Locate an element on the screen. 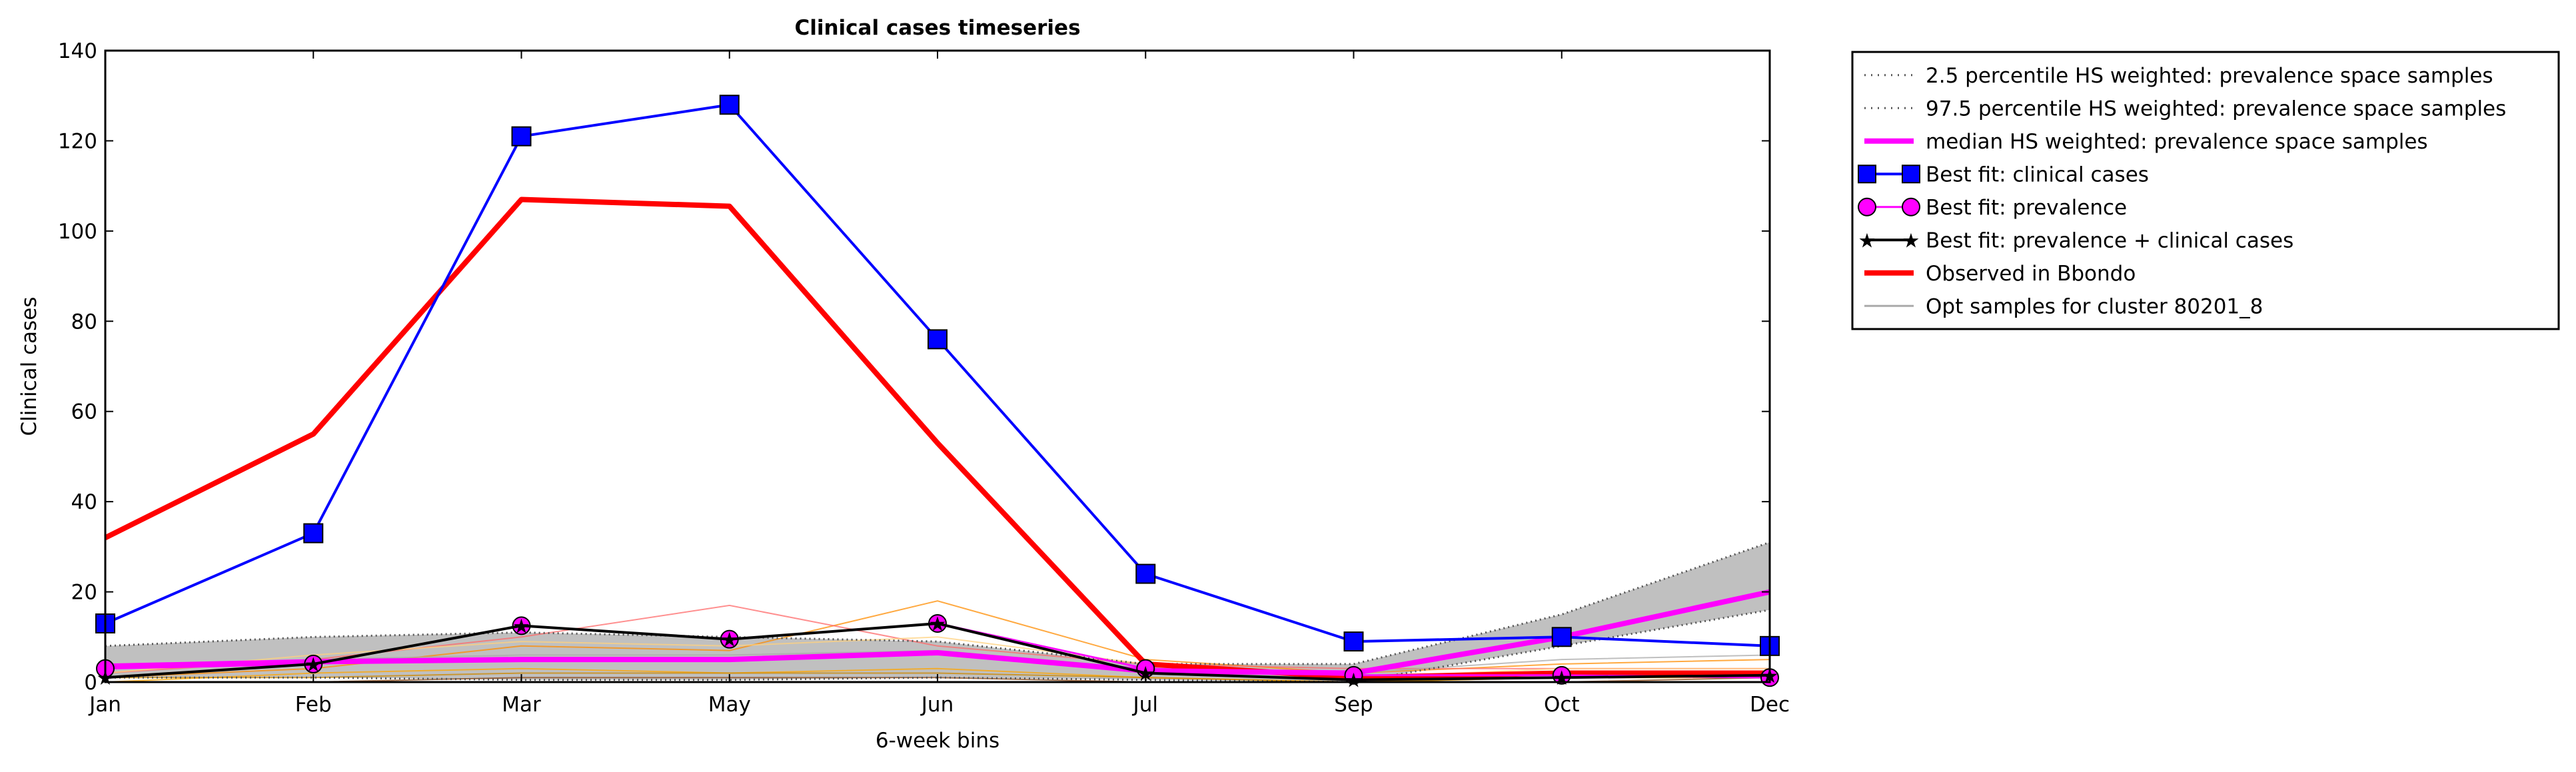 This screenshot has height=772, width=2576. y-tick-label: 100 is located at coordinates (77, 232).